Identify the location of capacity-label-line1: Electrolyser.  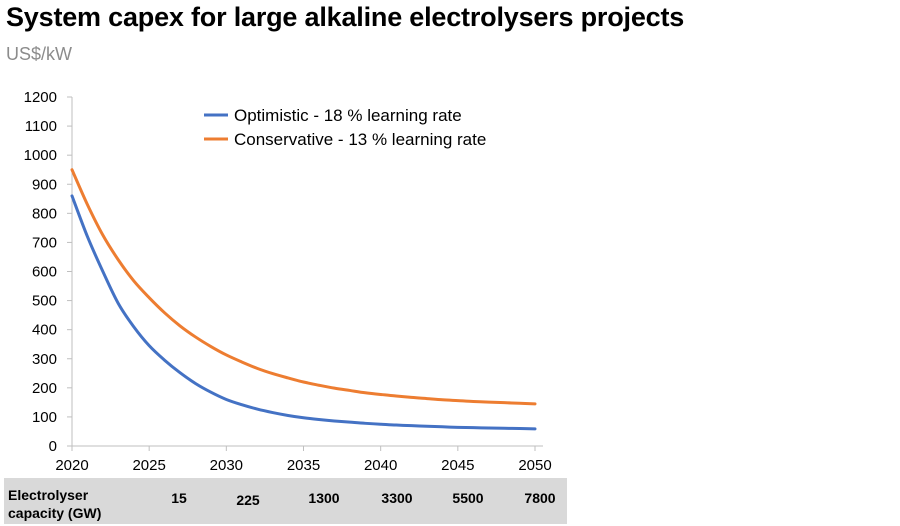
(48, 495).